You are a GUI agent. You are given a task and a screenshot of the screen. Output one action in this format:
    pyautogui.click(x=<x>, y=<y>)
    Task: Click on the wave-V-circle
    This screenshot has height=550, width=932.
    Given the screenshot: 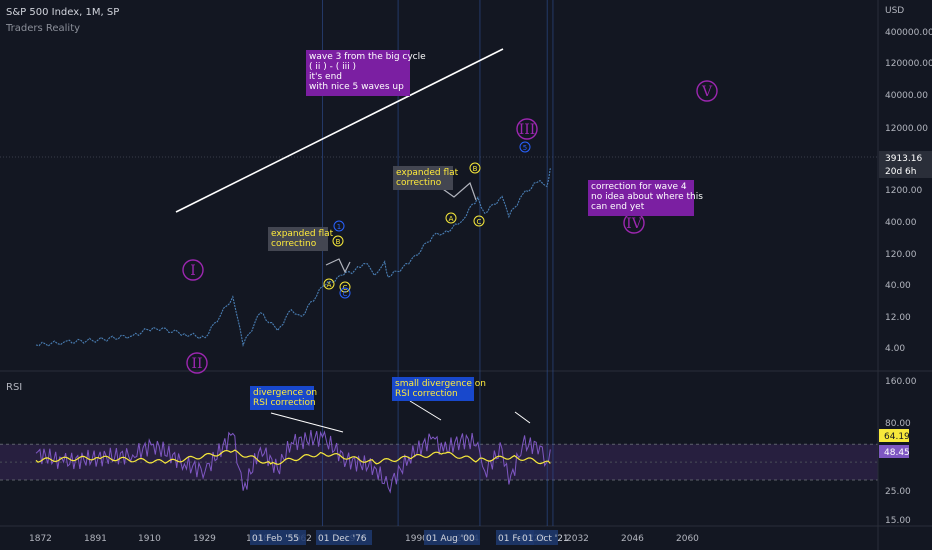 What is the action you would take?
    pyautogui.click(x=707, y=91)
    